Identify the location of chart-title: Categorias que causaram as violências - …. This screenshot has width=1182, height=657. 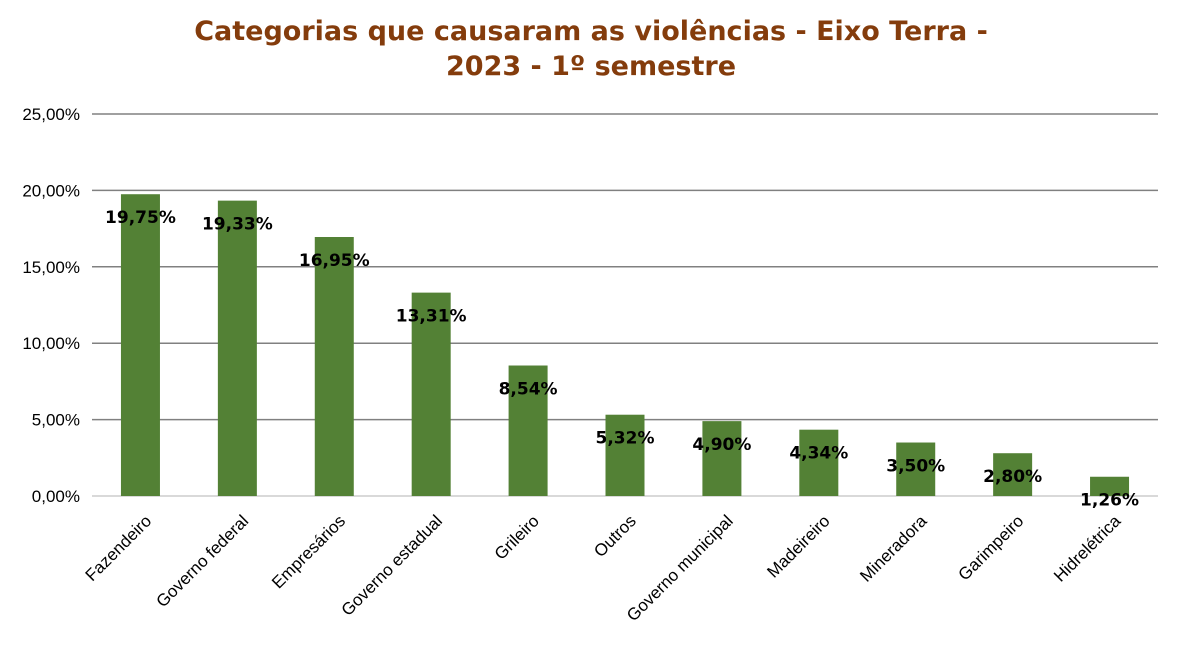
(591, 49).